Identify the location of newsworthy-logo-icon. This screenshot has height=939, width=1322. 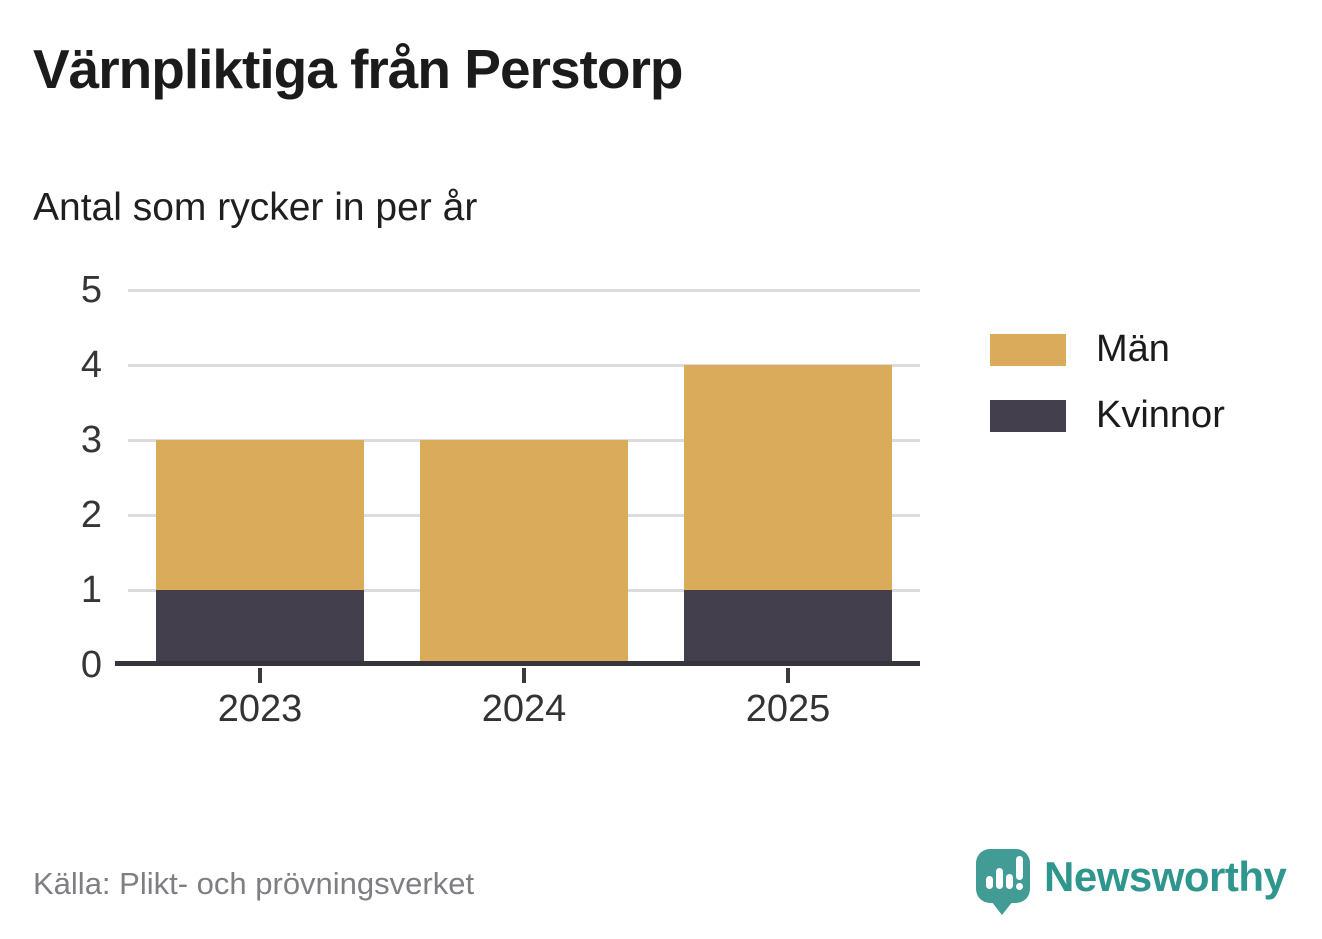
(1003, 882).